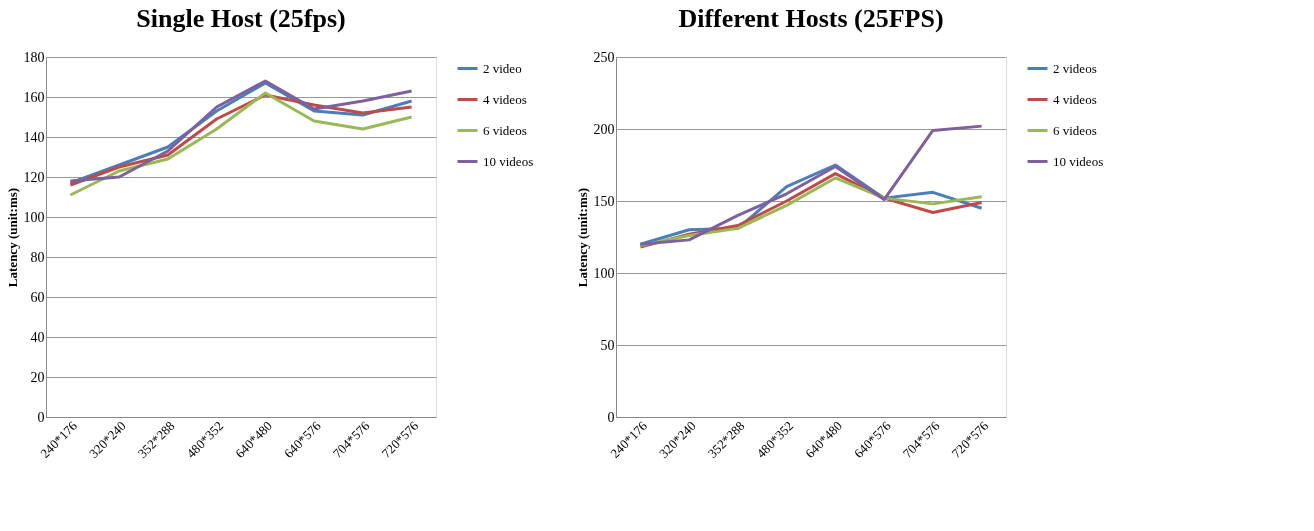  I want to click on legend-label: 2 videos, so click(1075, 68).